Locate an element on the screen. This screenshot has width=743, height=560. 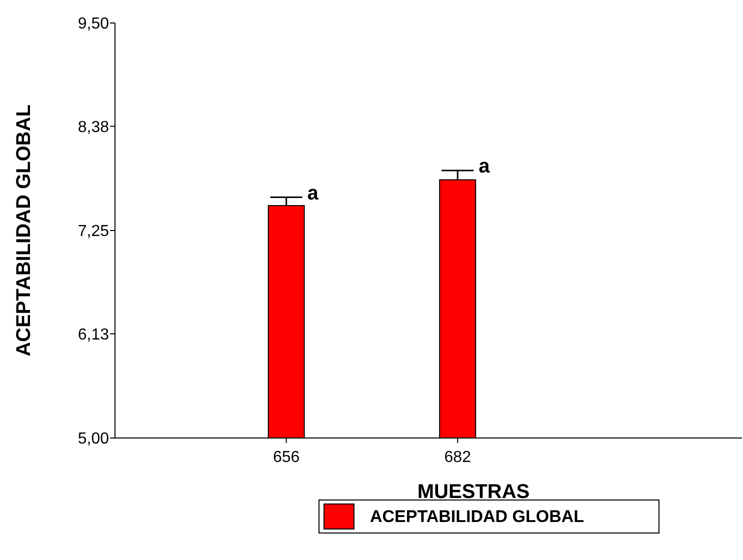
y-tick-label: 6,13 is located at coordinates (94, 335).